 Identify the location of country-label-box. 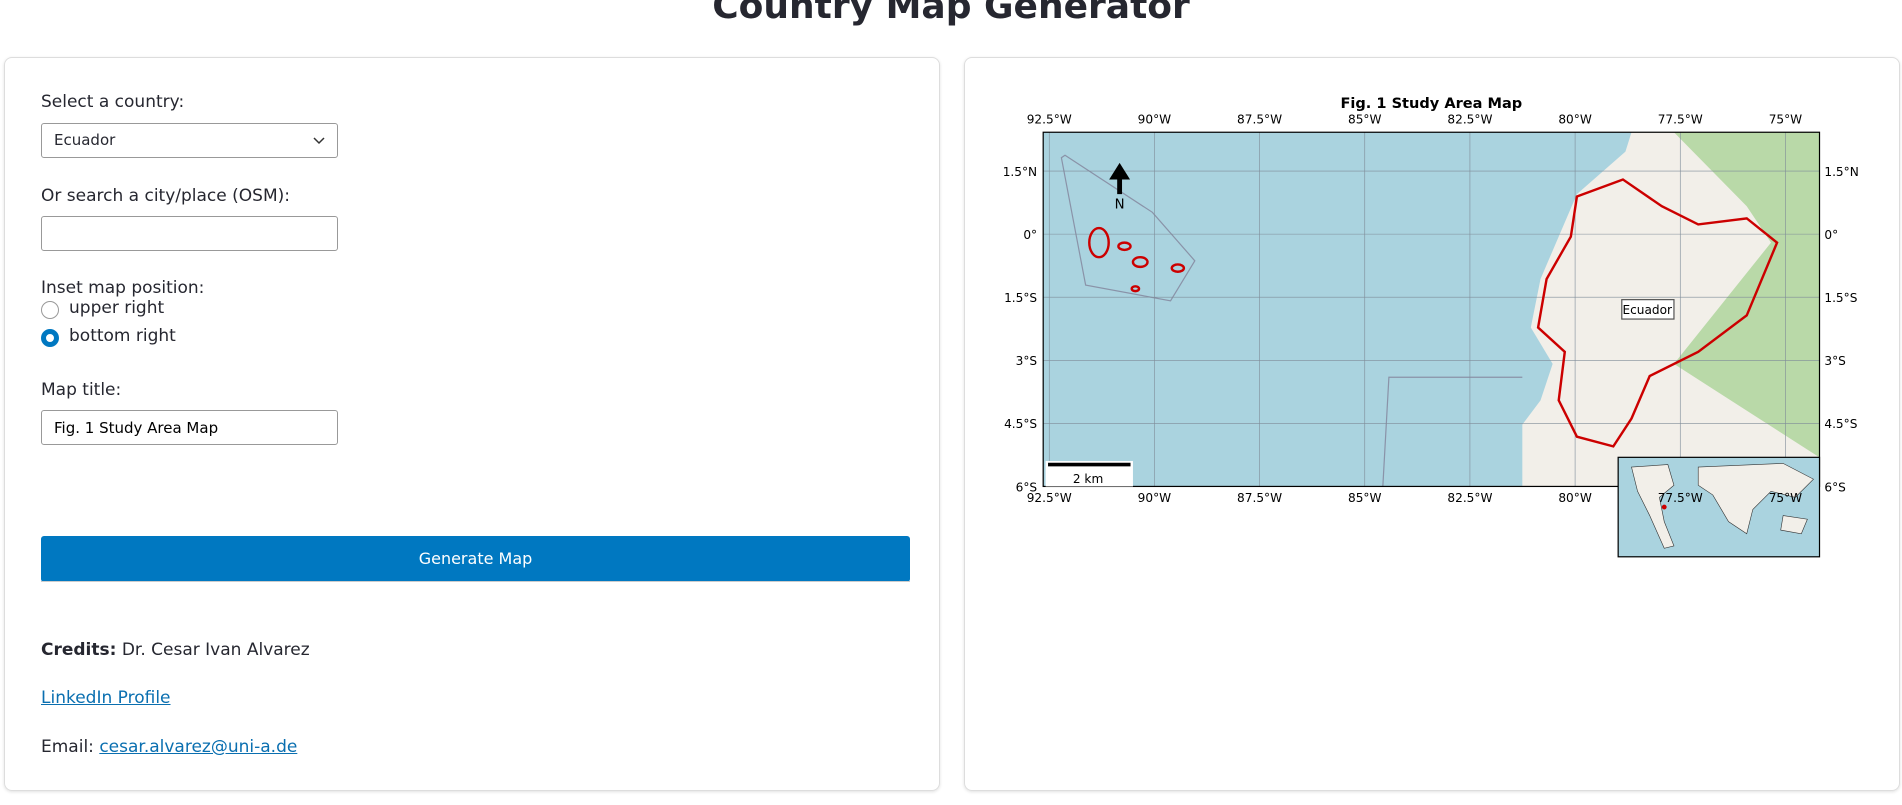
(1648, 309).